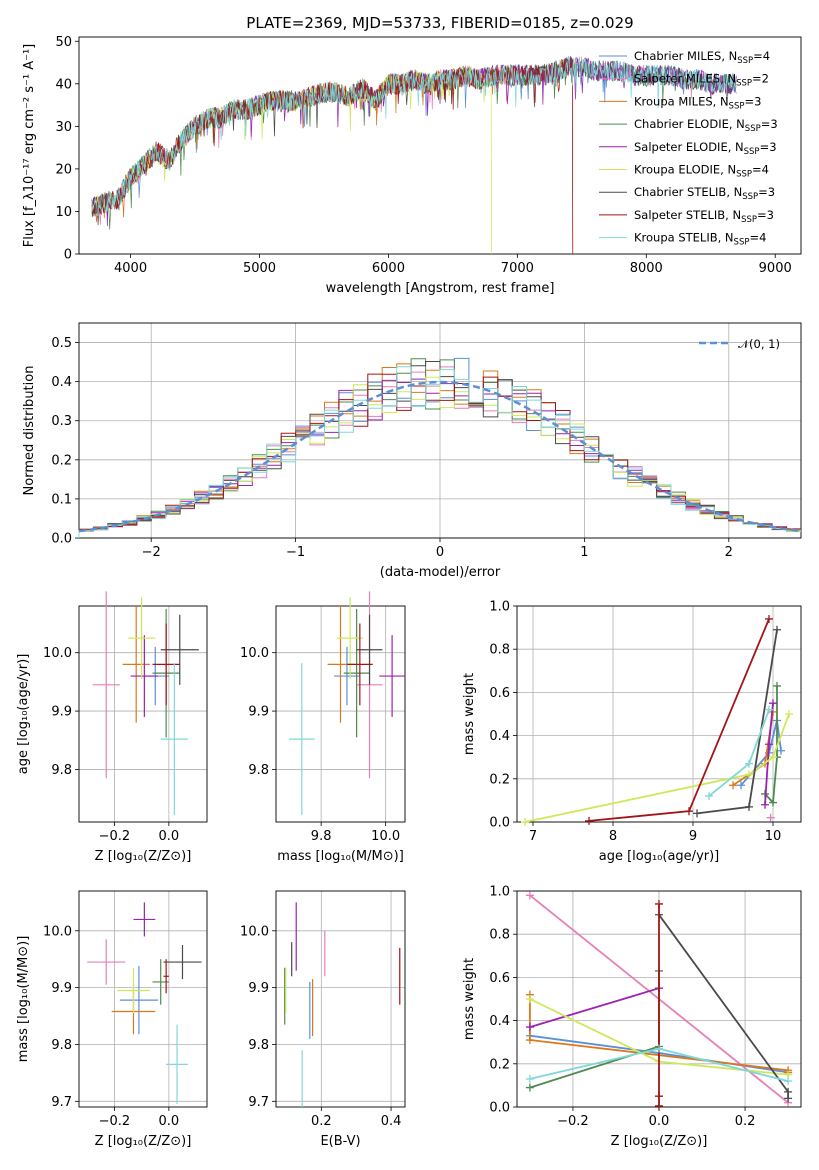 Image resolution: width=819 pixels, height=1170 pixels. Describe the element at coordinates (752, 152) in the screenshot. I see `legend-sub-4: SSP` at that location.